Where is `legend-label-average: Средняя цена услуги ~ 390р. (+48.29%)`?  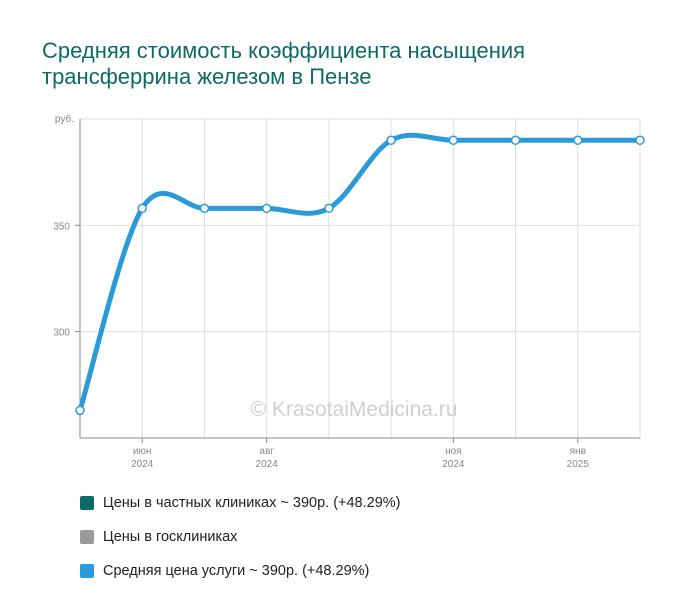 legend-label-average: Средняя цена услуги ~ 390р. (+48.29%) is located at coordinates (236, 571).